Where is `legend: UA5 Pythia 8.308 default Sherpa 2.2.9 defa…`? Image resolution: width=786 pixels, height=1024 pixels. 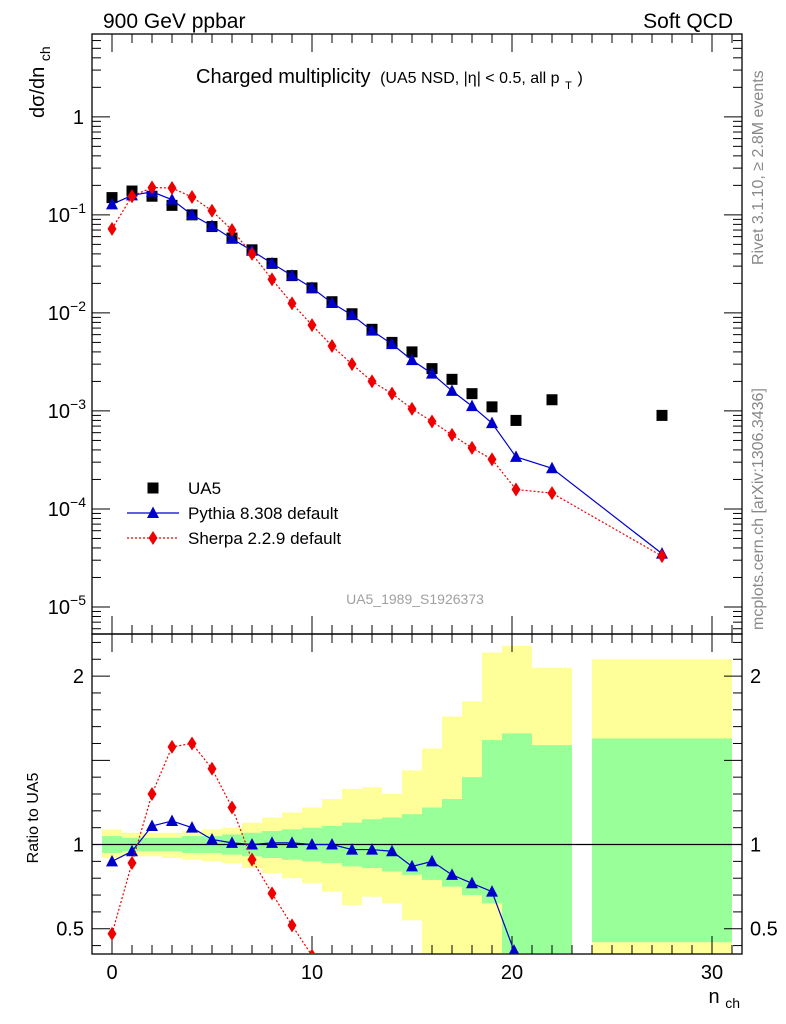 legend: UA5 Pythia 8.308 default Sherpa 2.2.9 defa… is located at coordinates (234, 513).